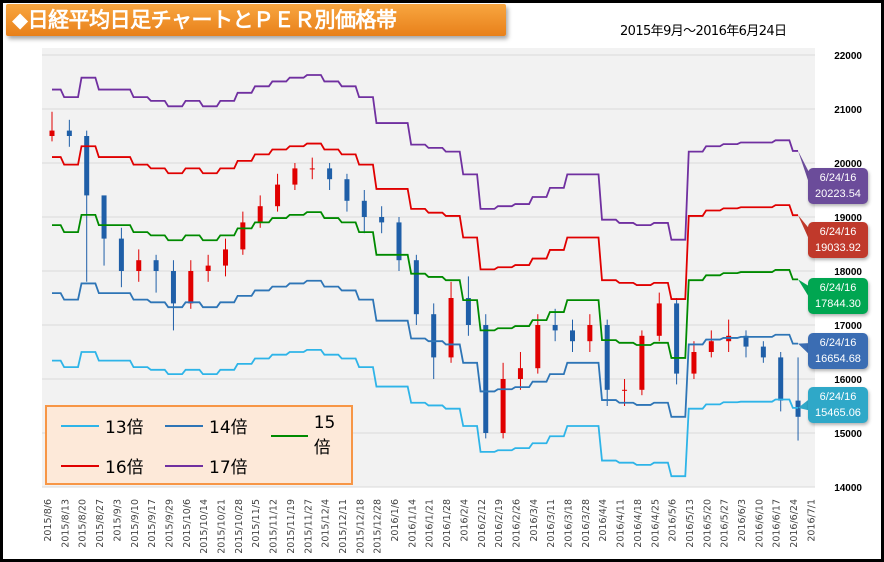 This screenshot has width=884, height=562. Describe the element at coordinates (516, 523) in the screenshot. I see `x-tick-label: 2016/2/26` at that location.